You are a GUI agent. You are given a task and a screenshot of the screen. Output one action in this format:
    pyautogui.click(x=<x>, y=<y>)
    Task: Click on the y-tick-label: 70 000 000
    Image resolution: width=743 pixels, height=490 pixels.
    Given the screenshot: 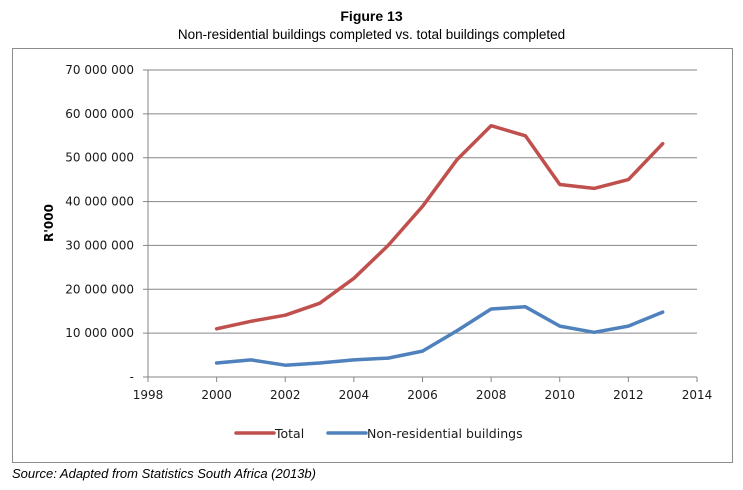 What is the action you would take?
    pyautogui.click(x=99, y=70)
    